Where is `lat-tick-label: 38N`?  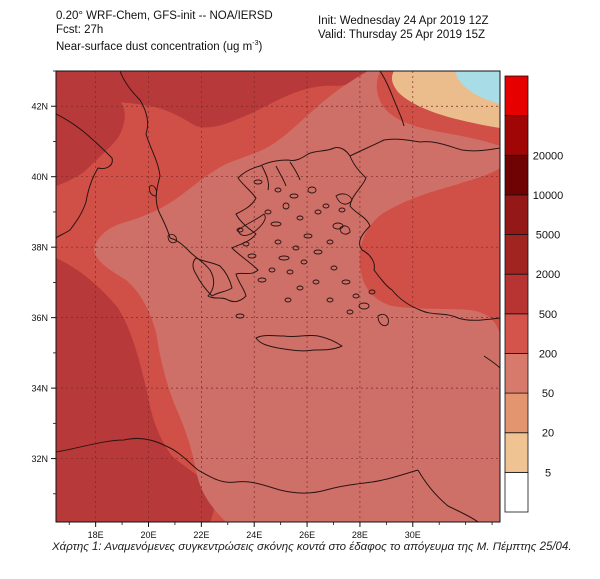 lat-tick-label: 38N is located at coordinates (39, 248).